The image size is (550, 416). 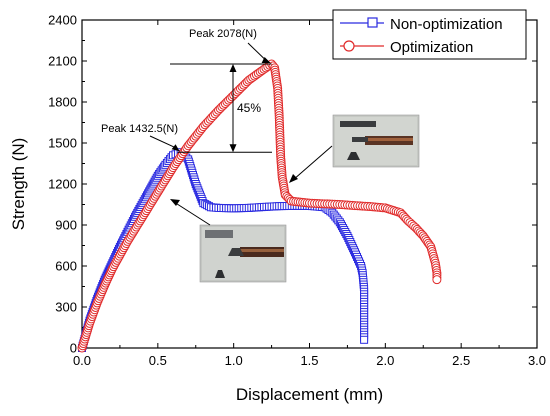 What do you see at coordinates (431, 47) in the screenshot?
I see `legend-label-optimization: Optimization` at bounding box center [431, 47].